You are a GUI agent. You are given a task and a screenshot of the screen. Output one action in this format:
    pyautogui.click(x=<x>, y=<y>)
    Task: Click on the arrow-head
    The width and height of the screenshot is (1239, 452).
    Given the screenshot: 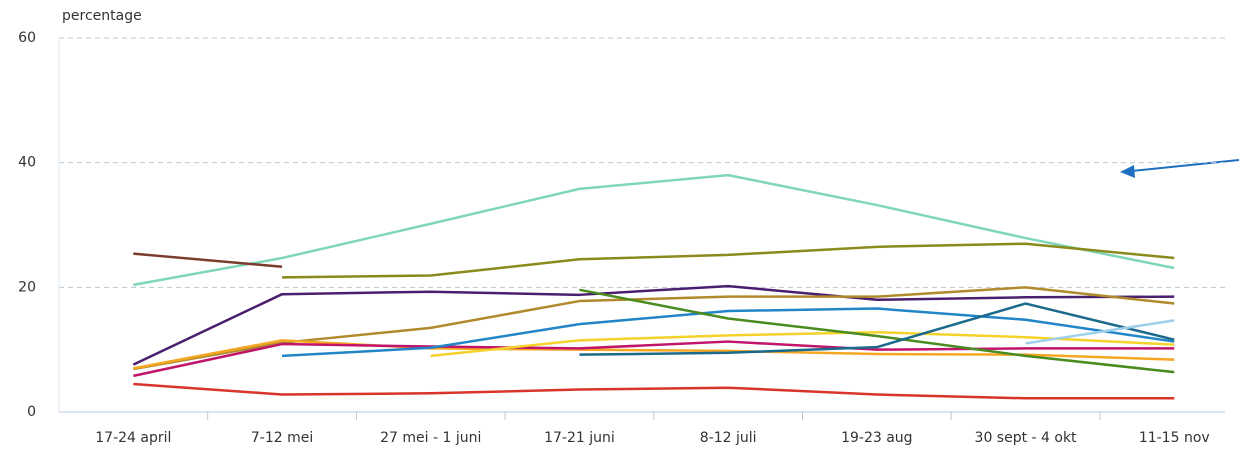 What is the action you would take?
    pyautogui.click(x=1127, y=171)
    